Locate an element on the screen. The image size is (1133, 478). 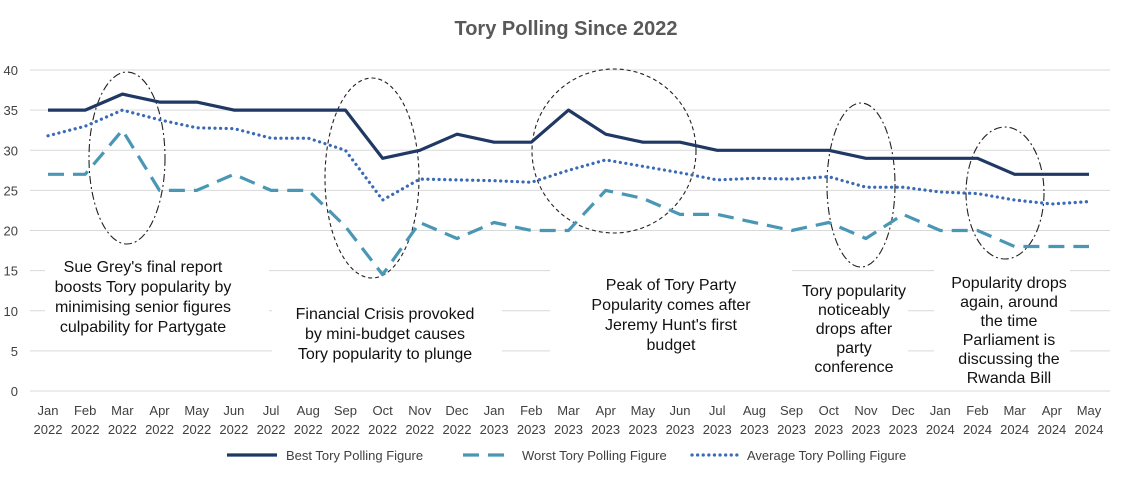
x-tick-month: Oct is located at coordinates (829, 410).